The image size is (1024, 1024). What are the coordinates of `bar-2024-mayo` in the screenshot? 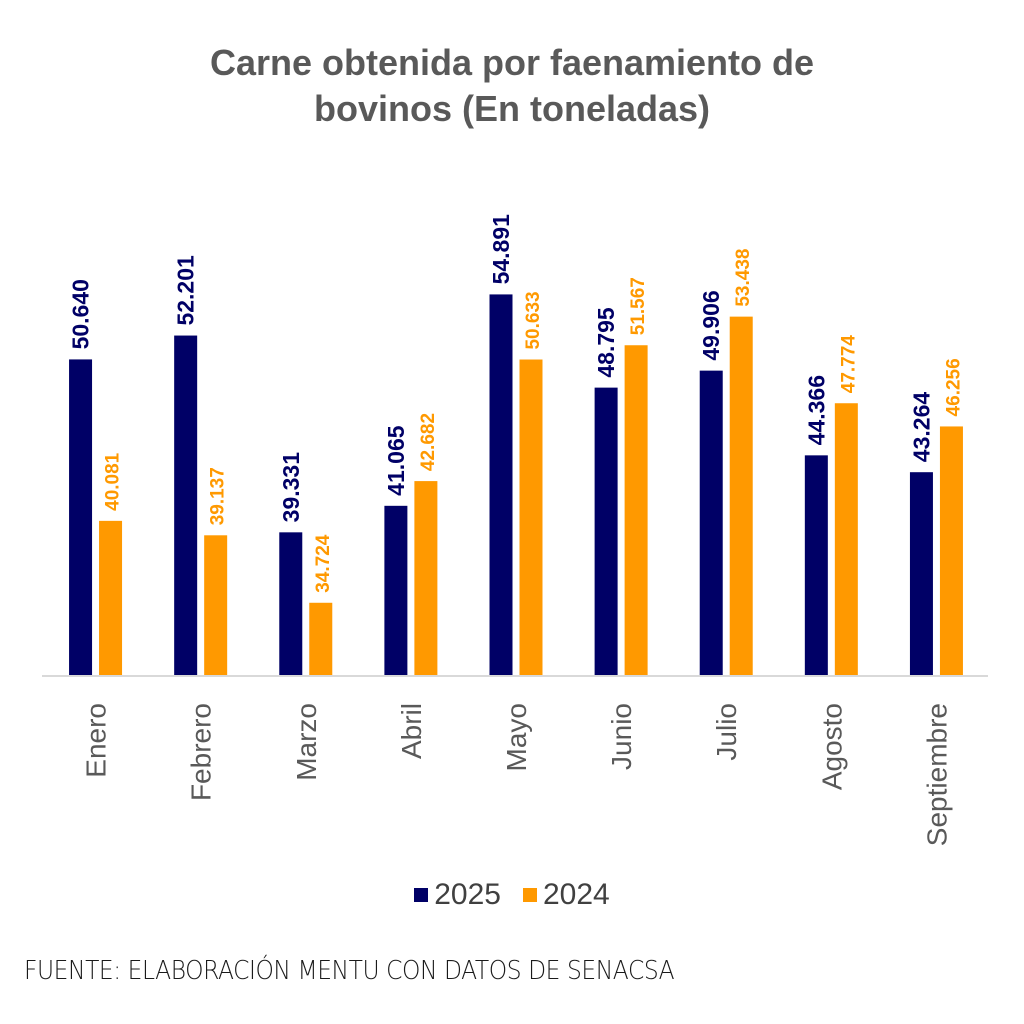 It's located at (531, 517).